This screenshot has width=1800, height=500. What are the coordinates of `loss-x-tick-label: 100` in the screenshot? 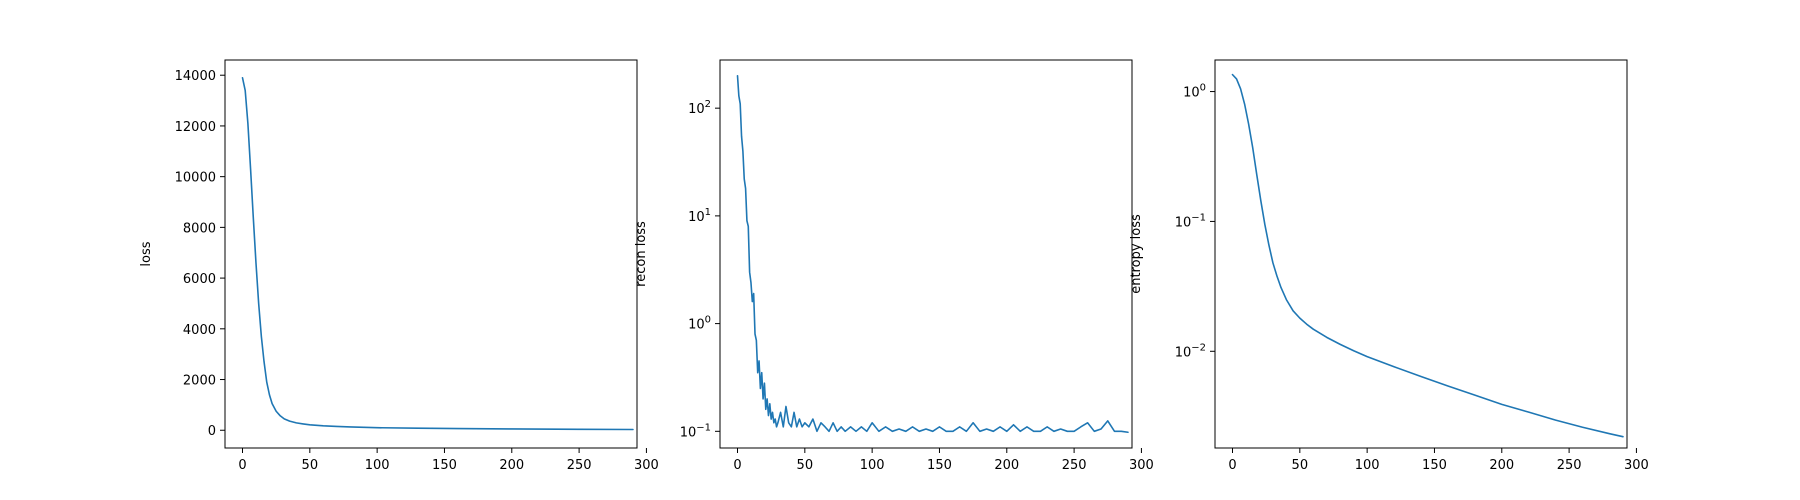 It's located at (377, 465).